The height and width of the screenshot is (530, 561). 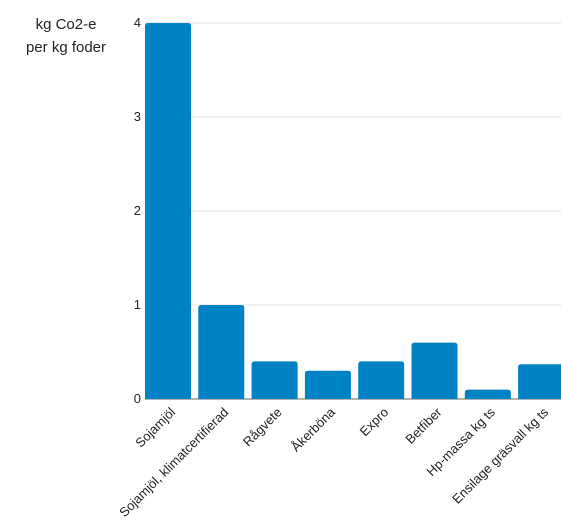 What do you see at coordinates (137, 304) in the screenshot?
I see `y-tick-label: 1` at bounding box center [137, 304].